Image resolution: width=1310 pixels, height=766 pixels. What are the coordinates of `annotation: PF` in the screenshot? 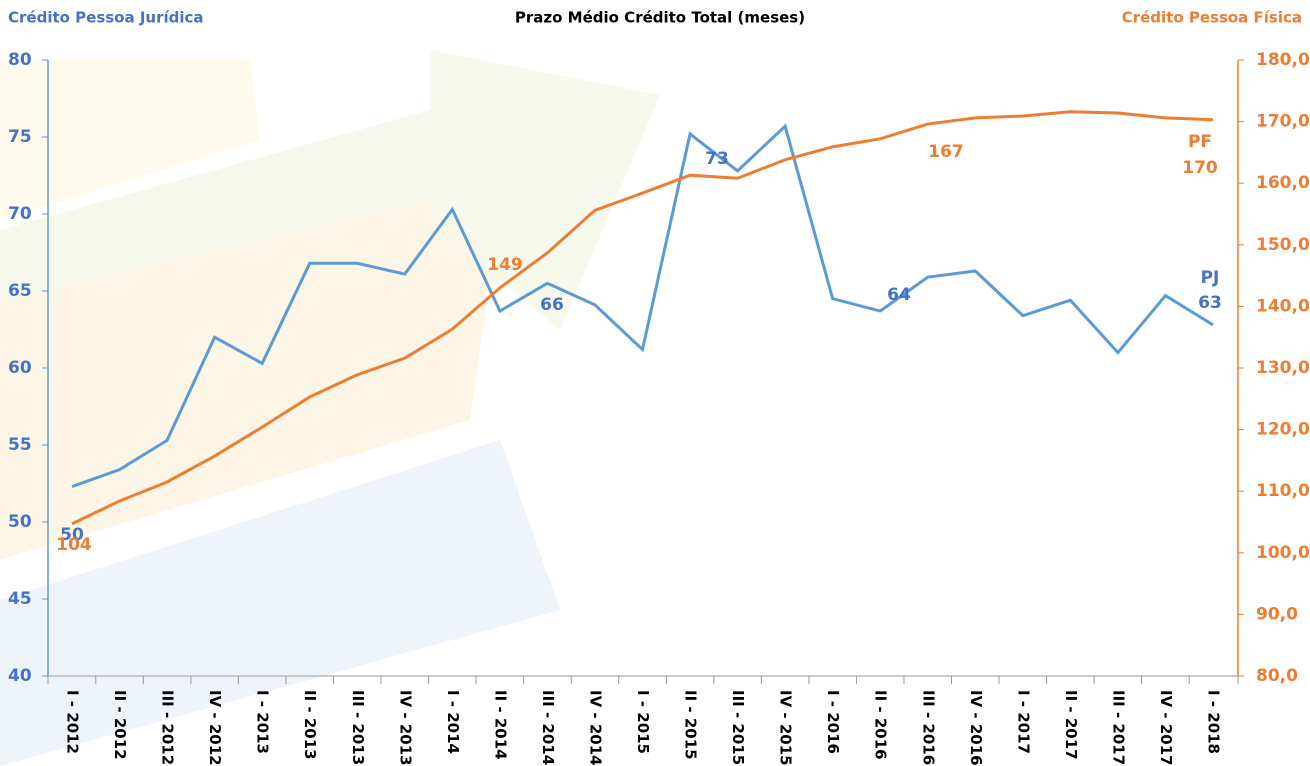 It's located at (1200, 142).